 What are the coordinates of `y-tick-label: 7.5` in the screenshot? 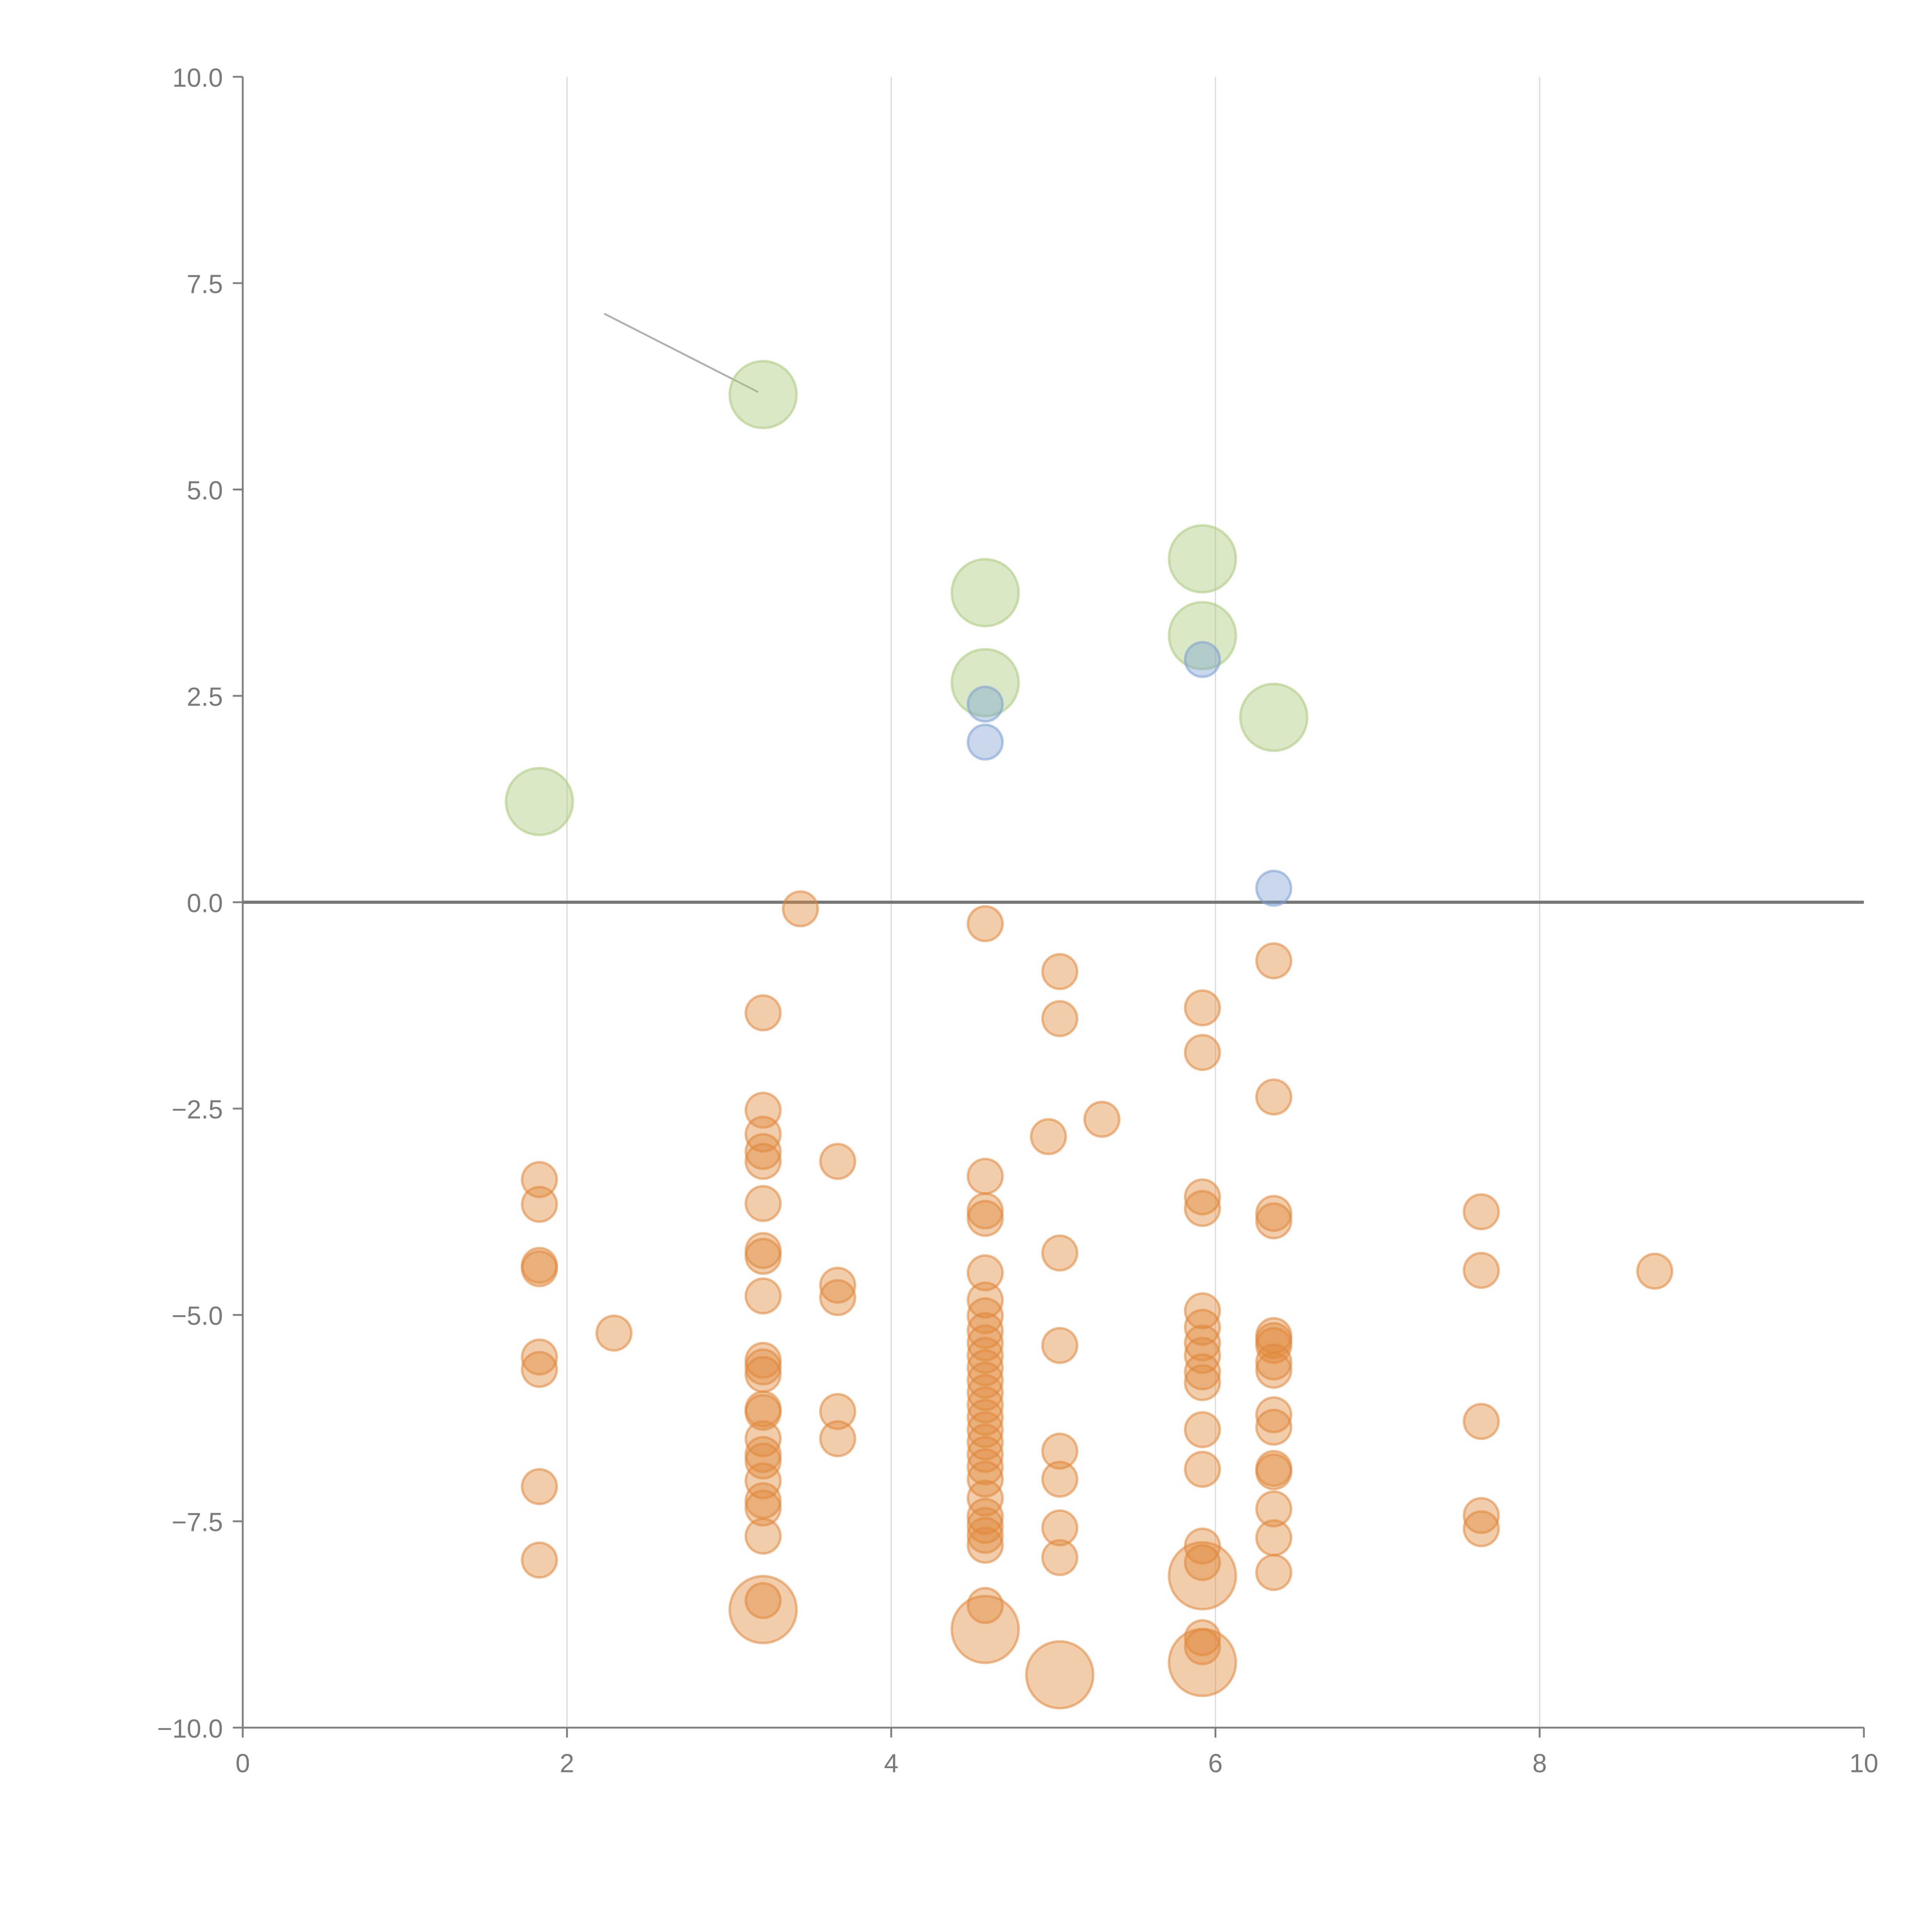 It's located at (205, 284).